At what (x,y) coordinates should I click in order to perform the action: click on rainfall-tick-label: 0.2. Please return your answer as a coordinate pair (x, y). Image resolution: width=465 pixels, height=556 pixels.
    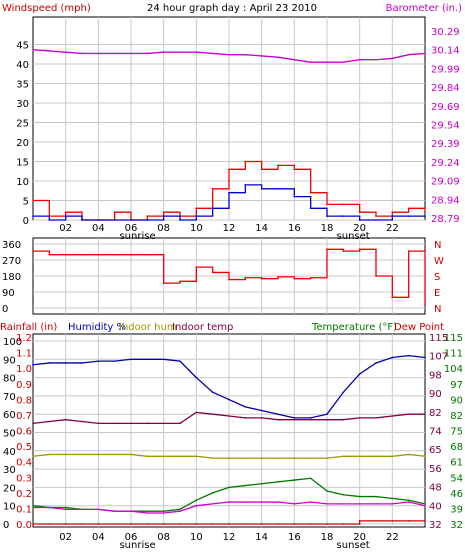
    Looking at the image, I should click on (24, 494).